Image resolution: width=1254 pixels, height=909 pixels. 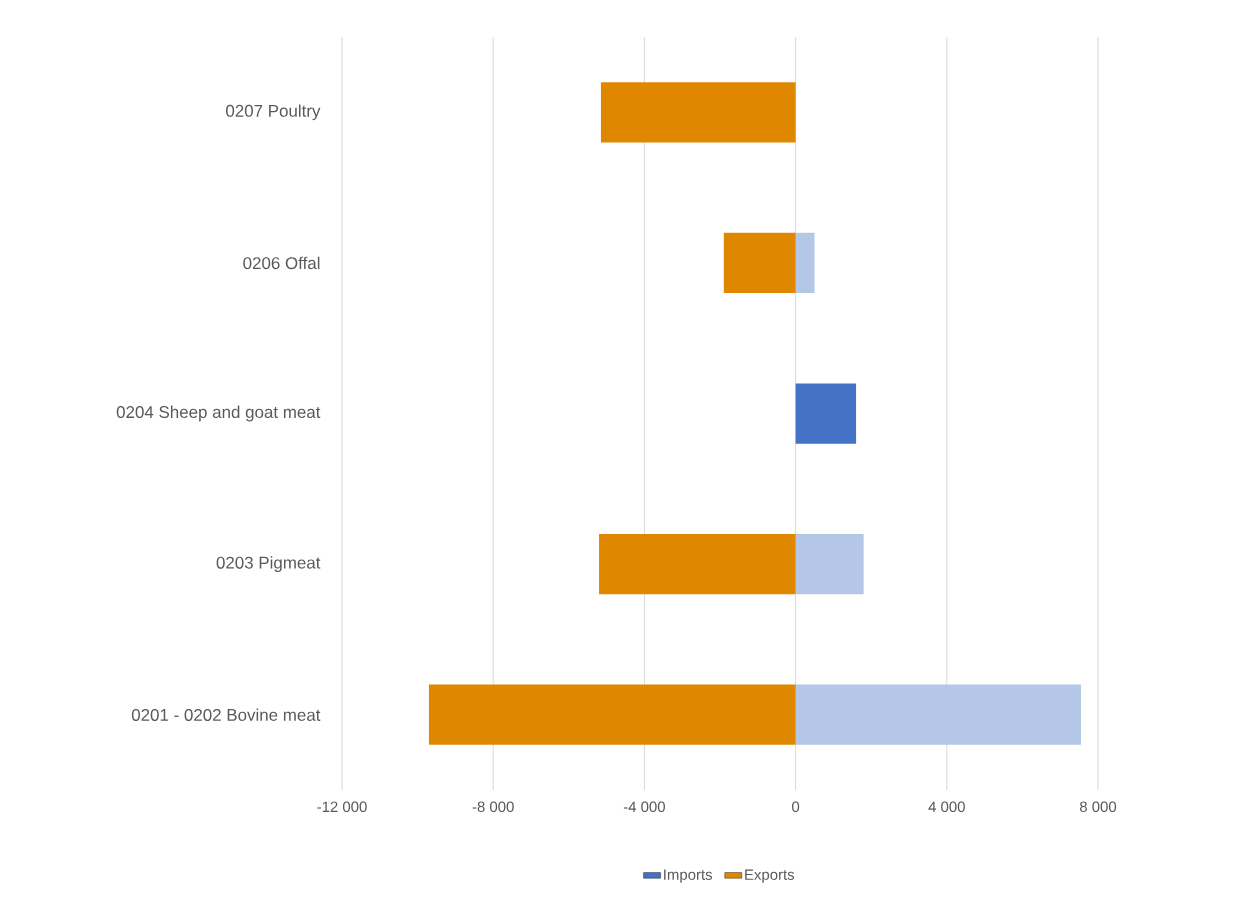 I want to click on x-tick-label: 4 000, so click(x=946, y=807).